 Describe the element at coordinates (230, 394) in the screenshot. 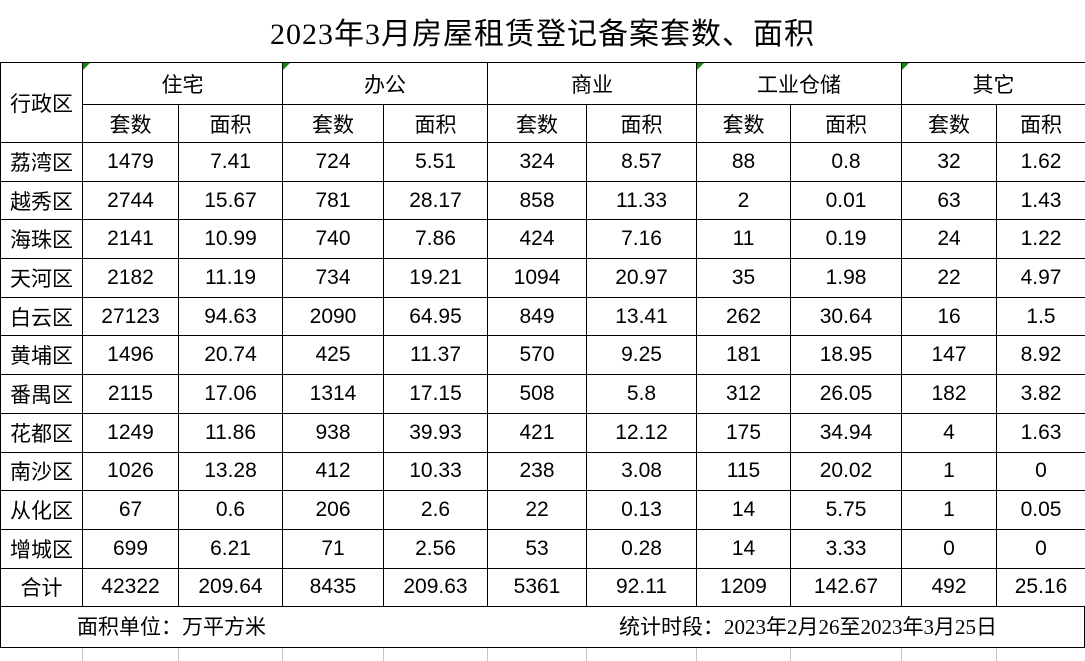

I see `value-cell: 17.06` at that location.